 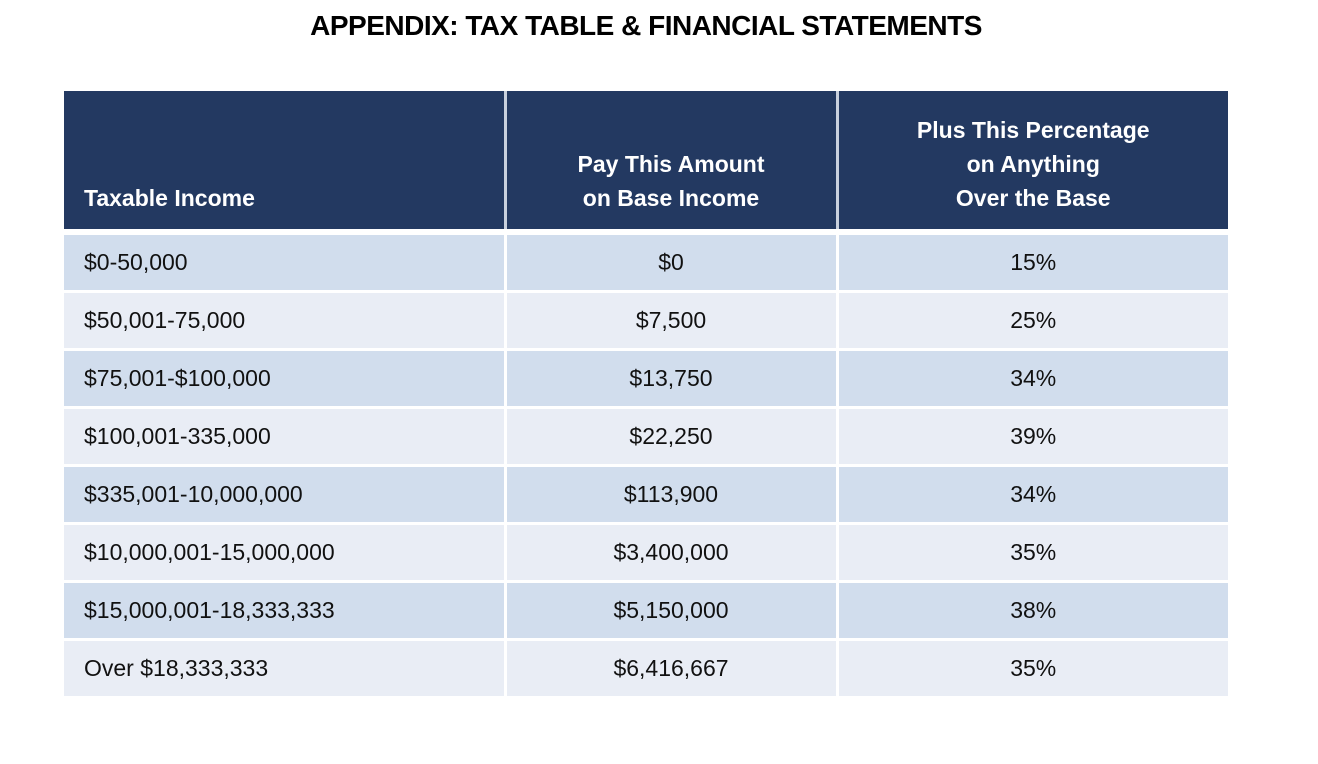 I want to click on table-row: $100,001-335,000 $22,250 39%, so click(x=646, y=436).